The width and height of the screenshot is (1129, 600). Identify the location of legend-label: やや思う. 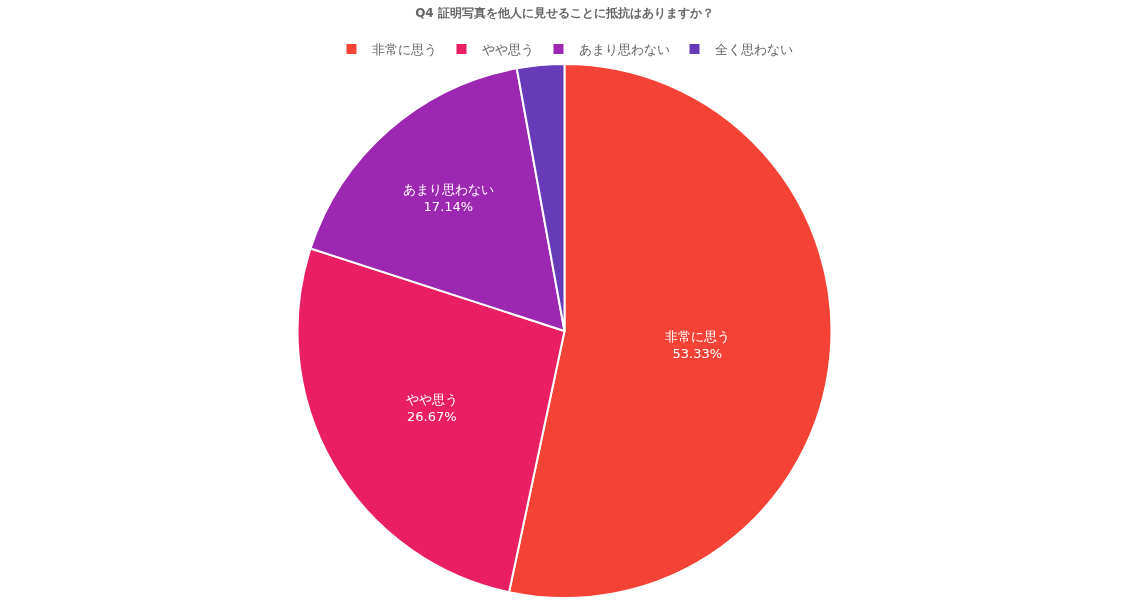
(507, 50).